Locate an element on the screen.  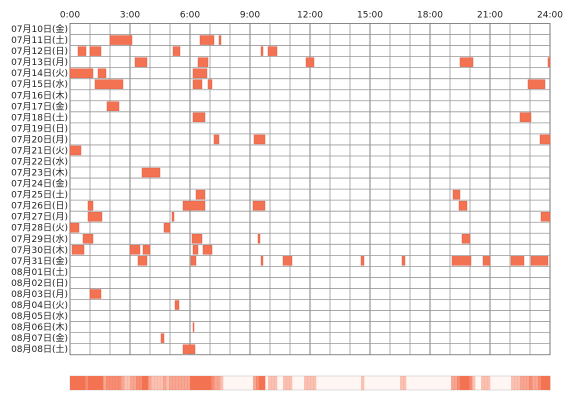
x-tick-label: 12:00 is located at coordinates (310, 16).